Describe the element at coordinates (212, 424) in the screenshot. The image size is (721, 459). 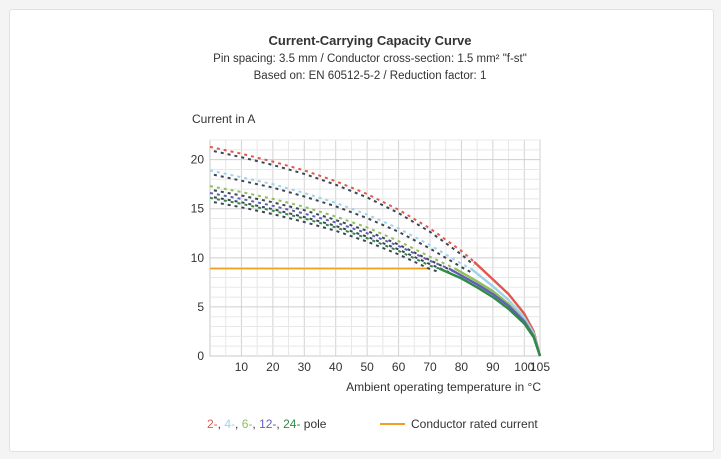
I see `legend-label-2-pole: 2-` at that location.